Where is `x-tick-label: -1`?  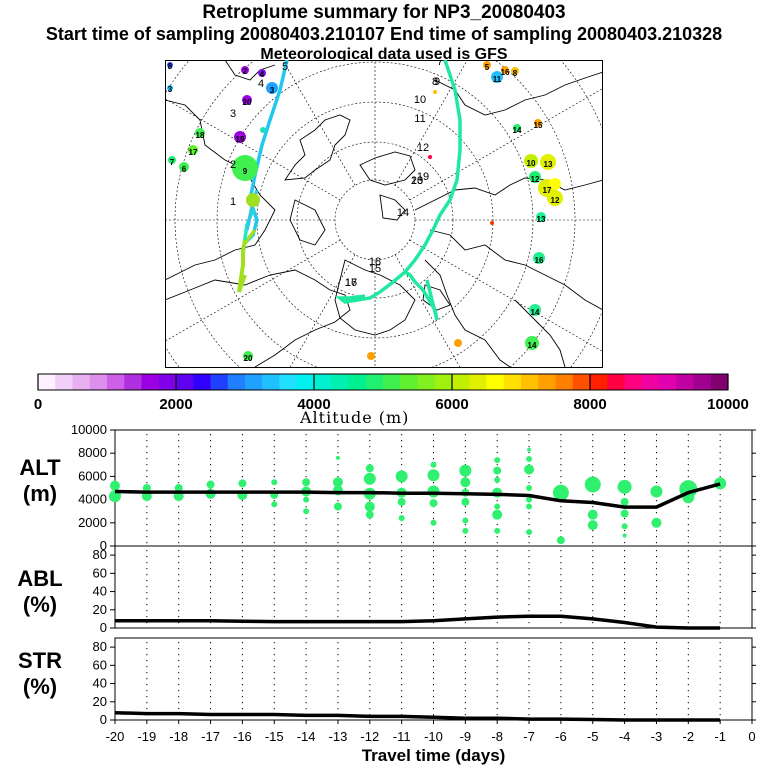 x-tick-label: -1 is located at coordinates (720, 736).